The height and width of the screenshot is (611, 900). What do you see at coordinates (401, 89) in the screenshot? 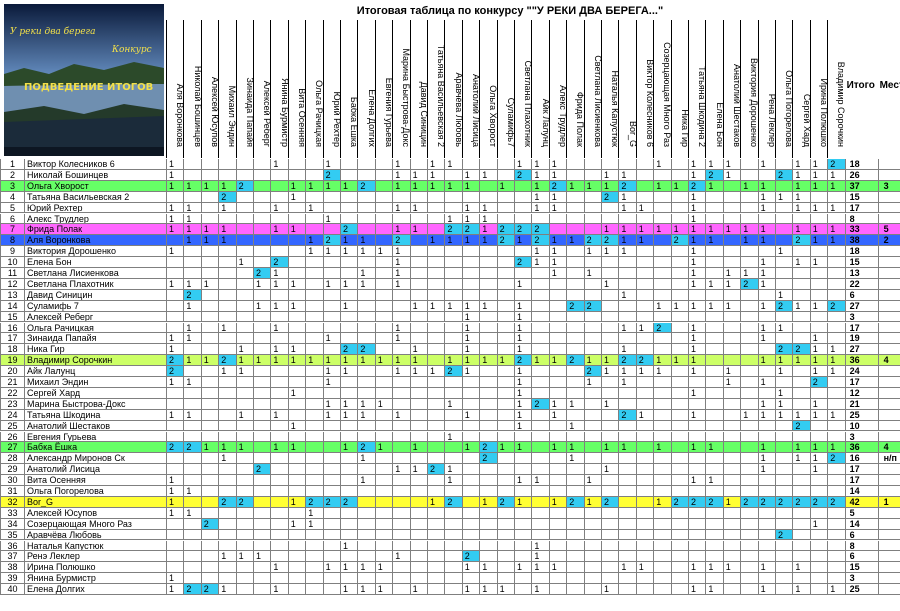
I see `judge-header: Марина Быстрова-Докс` at bounding box center [401, 89].